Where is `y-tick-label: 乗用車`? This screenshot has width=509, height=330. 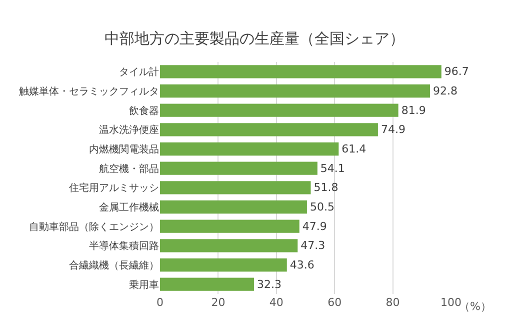 y-tick-label: 乗用車 is located at coordinates (144, 284).